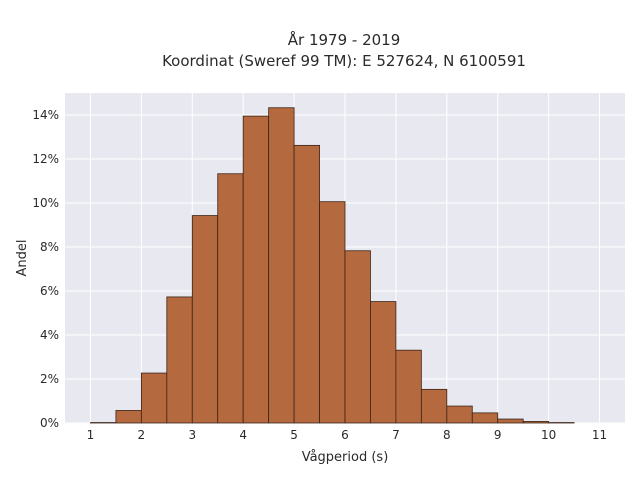 This screenshot has height=485, width=640. What do you see at coordinates (548, 435) in the screenshot?
I see `x-tick-label: 10` at bounding box center [548, 435].